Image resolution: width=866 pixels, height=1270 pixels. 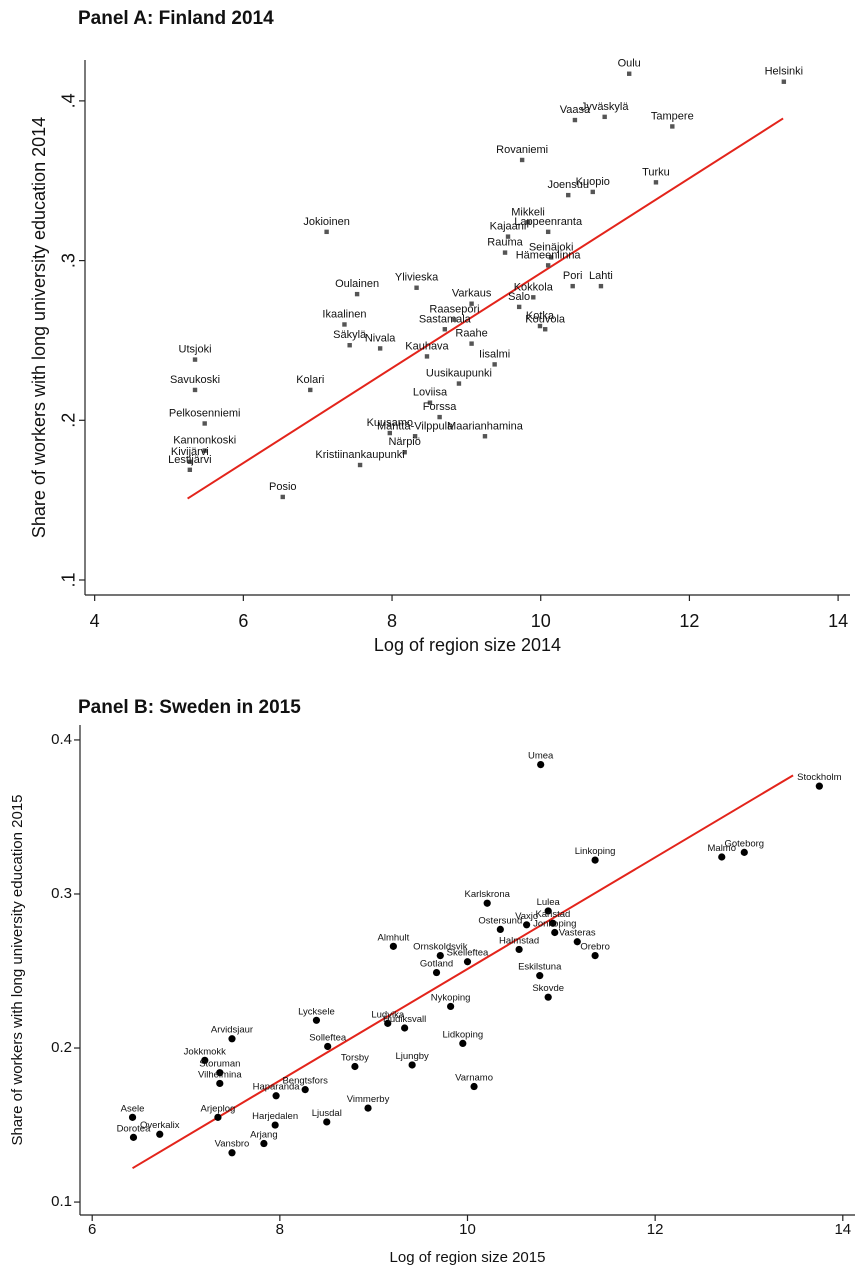 What do you see at coordinates (577, 933) in the screenshot?
I see `point-label: Vasteras` at bounding box center [577, 933].